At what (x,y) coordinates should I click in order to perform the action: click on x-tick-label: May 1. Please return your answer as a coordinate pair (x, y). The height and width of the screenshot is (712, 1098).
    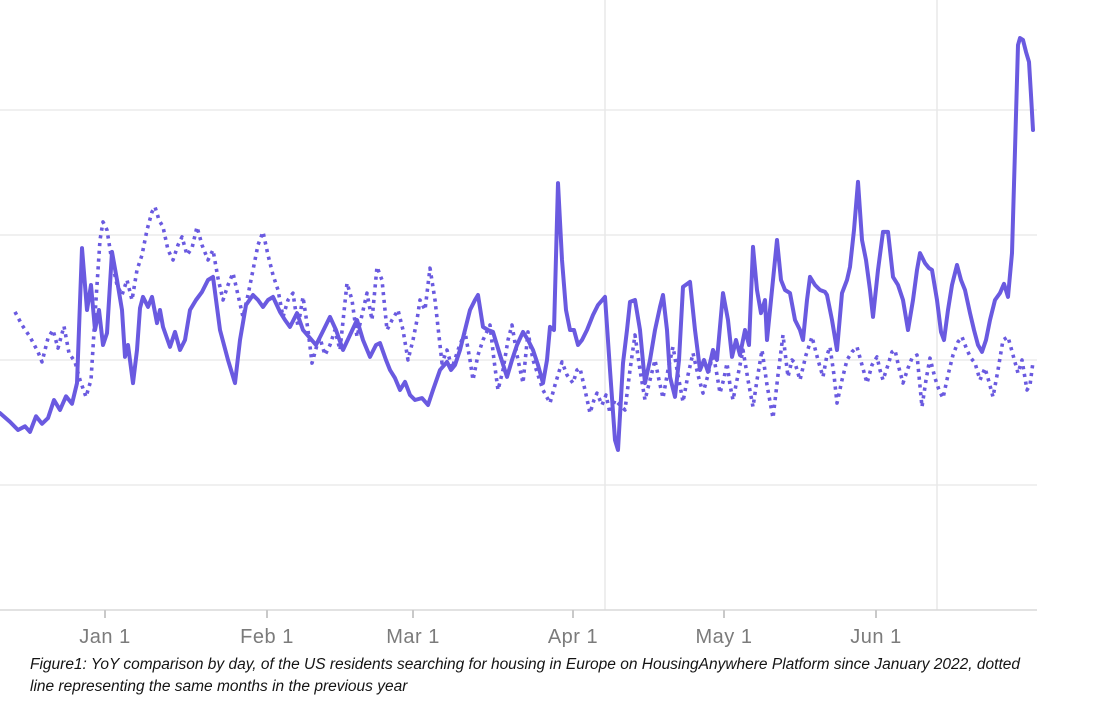
    Looking at the image, I should click on (724, 637).